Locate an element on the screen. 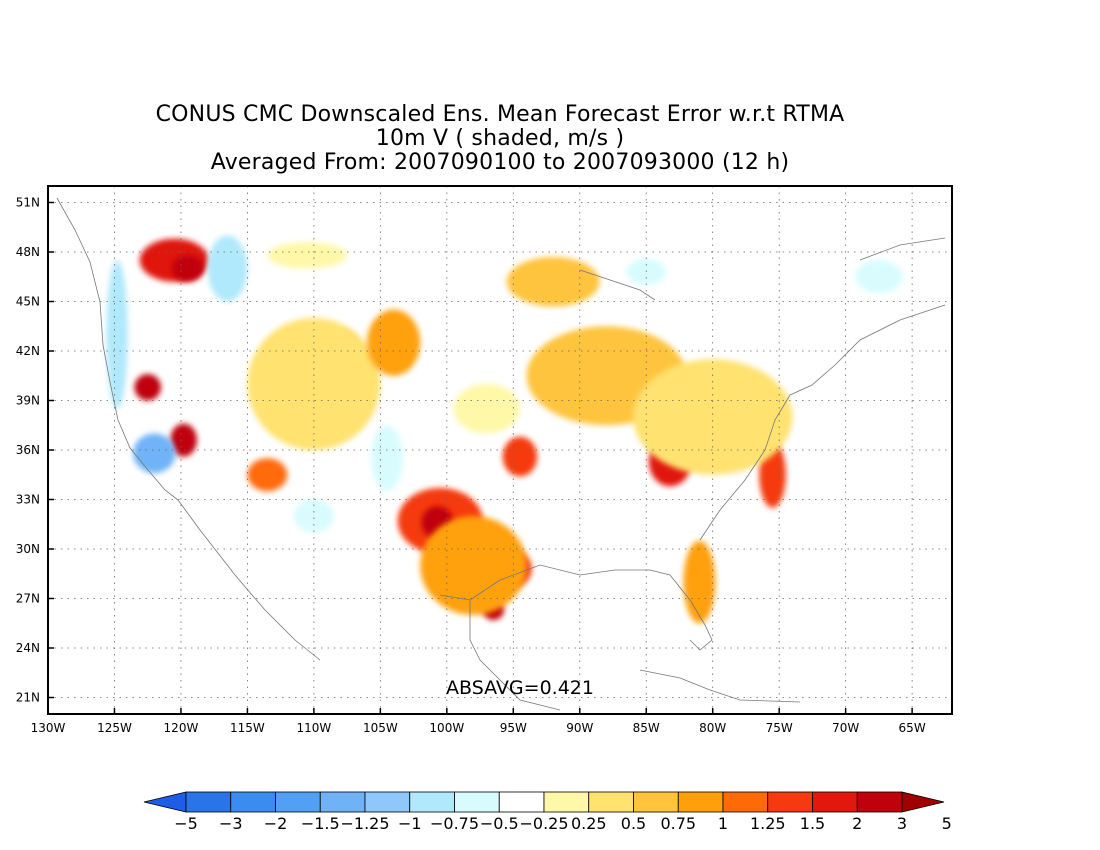 The width and height of the screenshot is (1100, 850). lat-tick-label: 45N is located at coordinates (28, 302).